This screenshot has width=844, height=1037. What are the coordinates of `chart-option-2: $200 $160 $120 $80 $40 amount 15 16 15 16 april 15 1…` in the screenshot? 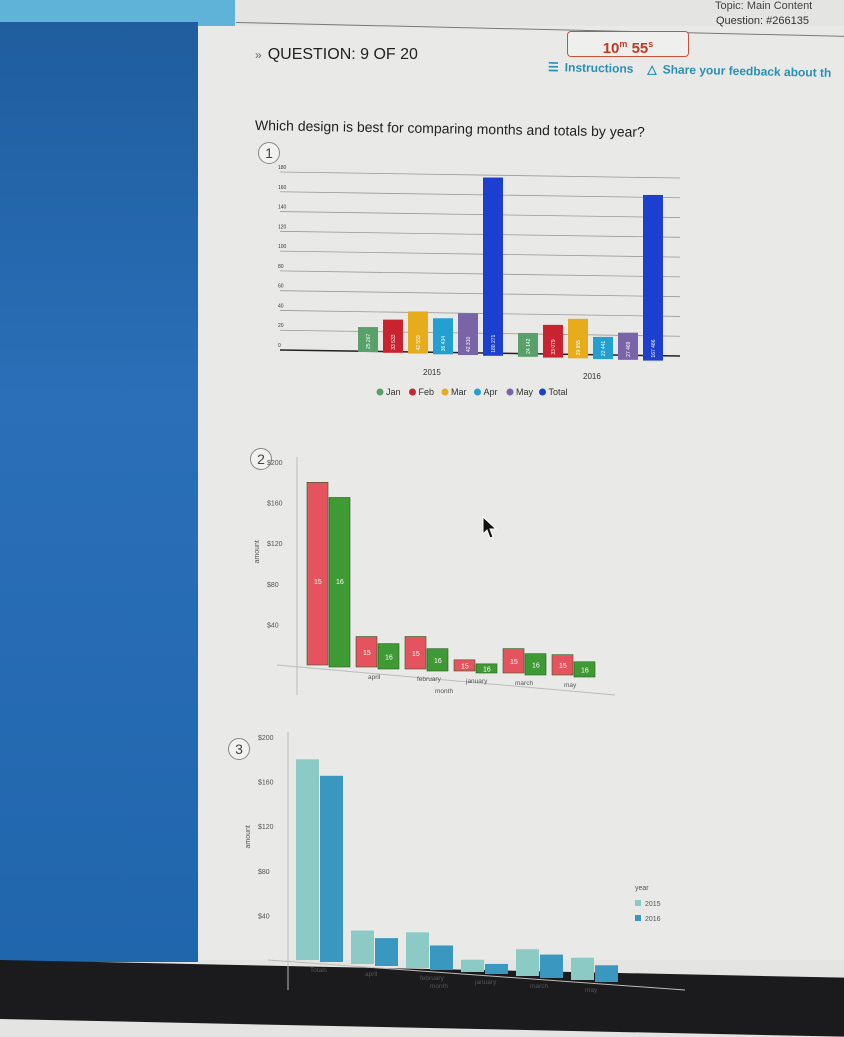 It's located at (435, 576).